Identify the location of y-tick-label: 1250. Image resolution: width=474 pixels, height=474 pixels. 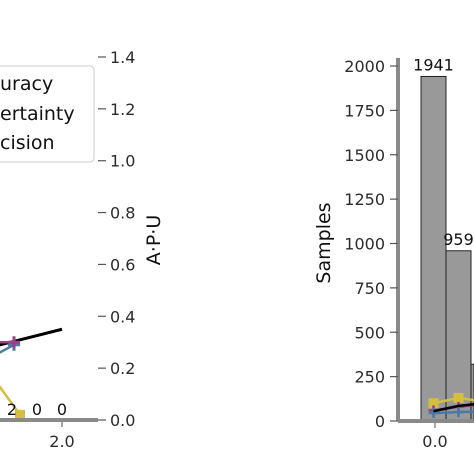
(364, 199).